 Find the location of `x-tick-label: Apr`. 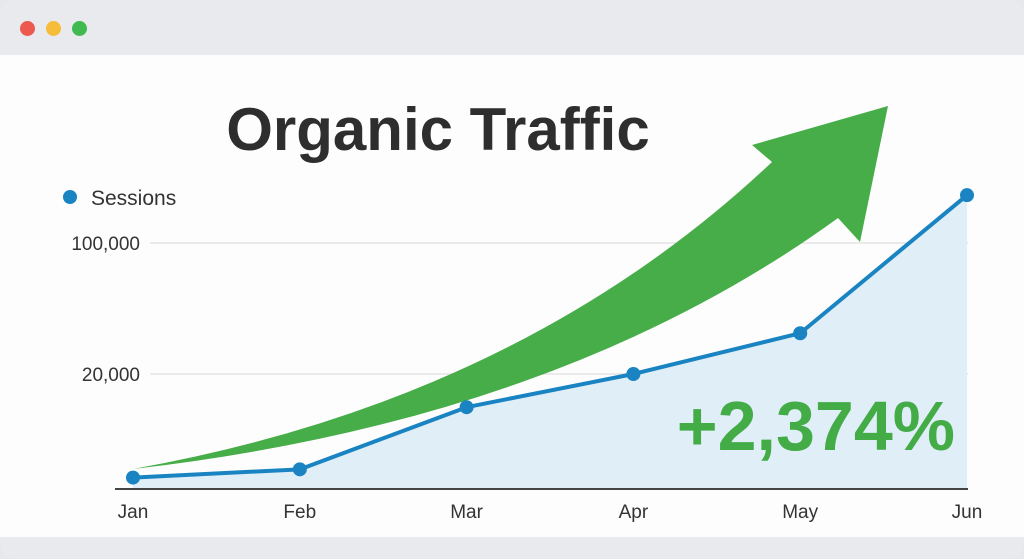

x-tick-label: Apr is located at coordinates (634, 512).